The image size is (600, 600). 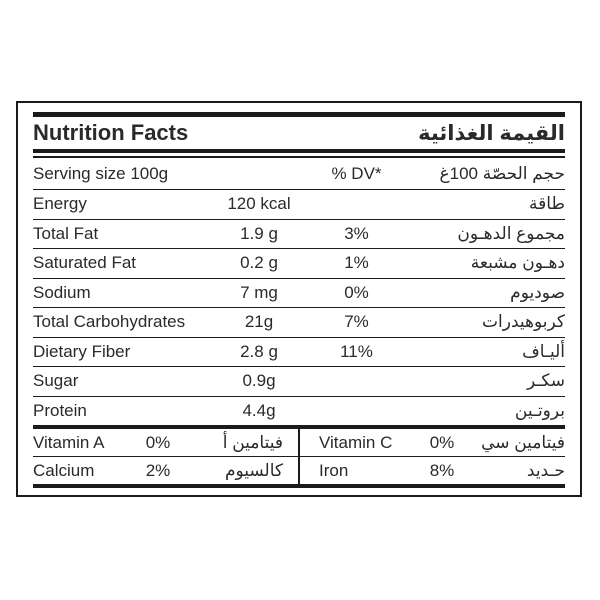 What do you see at coordinates (64, 470) in the screenshot?
I see `micro-name-en: Calcium` at bounding box center [64, 470].